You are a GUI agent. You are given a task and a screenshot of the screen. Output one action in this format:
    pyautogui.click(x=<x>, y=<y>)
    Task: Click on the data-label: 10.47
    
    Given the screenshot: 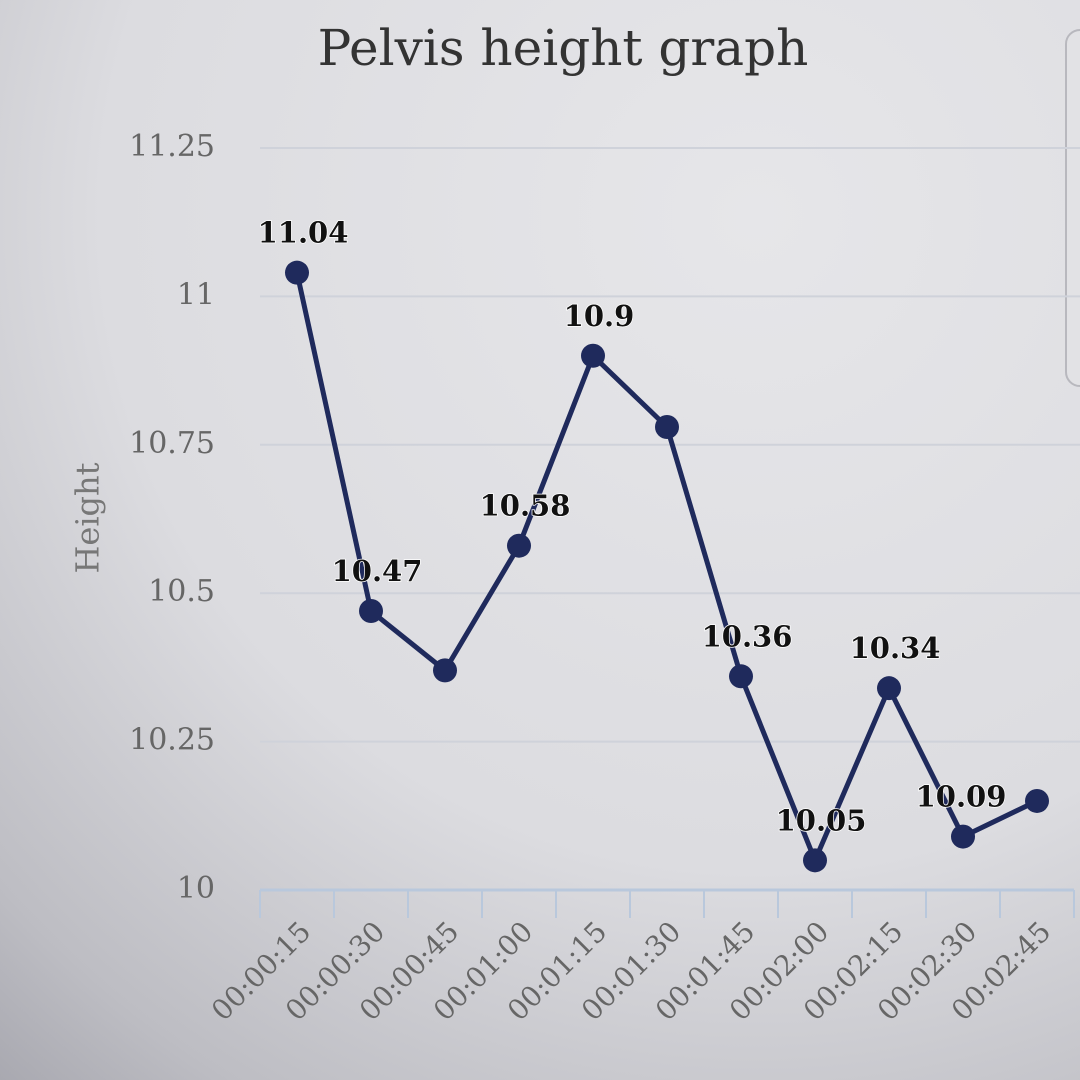 What is the action you would take?
    pyautogui.click(x=377, y=571)
    